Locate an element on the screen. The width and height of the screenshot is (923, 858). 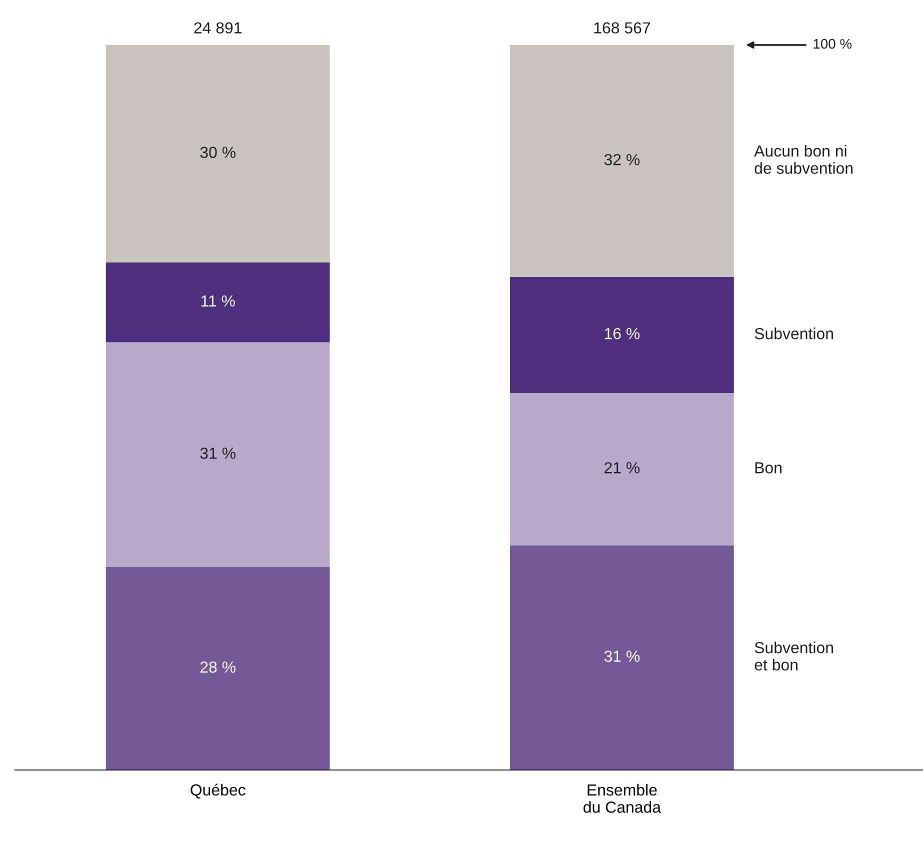
annotation: 100 % is located at coordinates (833, 43).